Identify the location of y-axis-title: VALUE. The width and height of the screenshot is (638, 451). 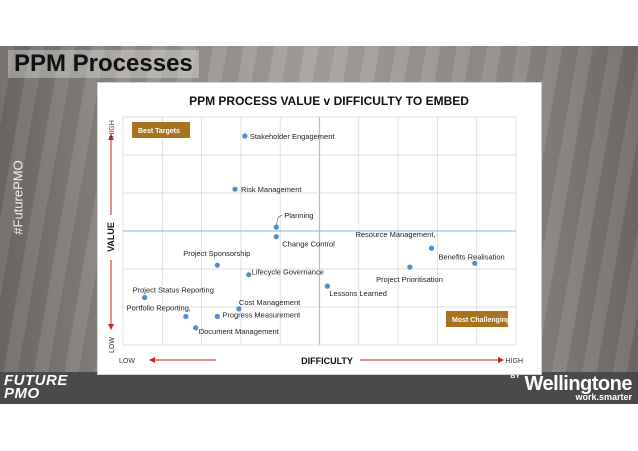
(111, 237).